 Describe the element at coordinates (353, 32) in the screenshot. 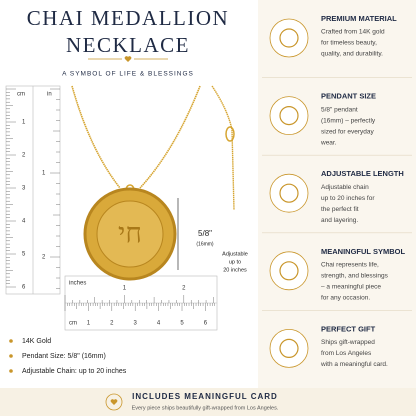

I see `feature-text: Crafted from 14K gold` at that location.